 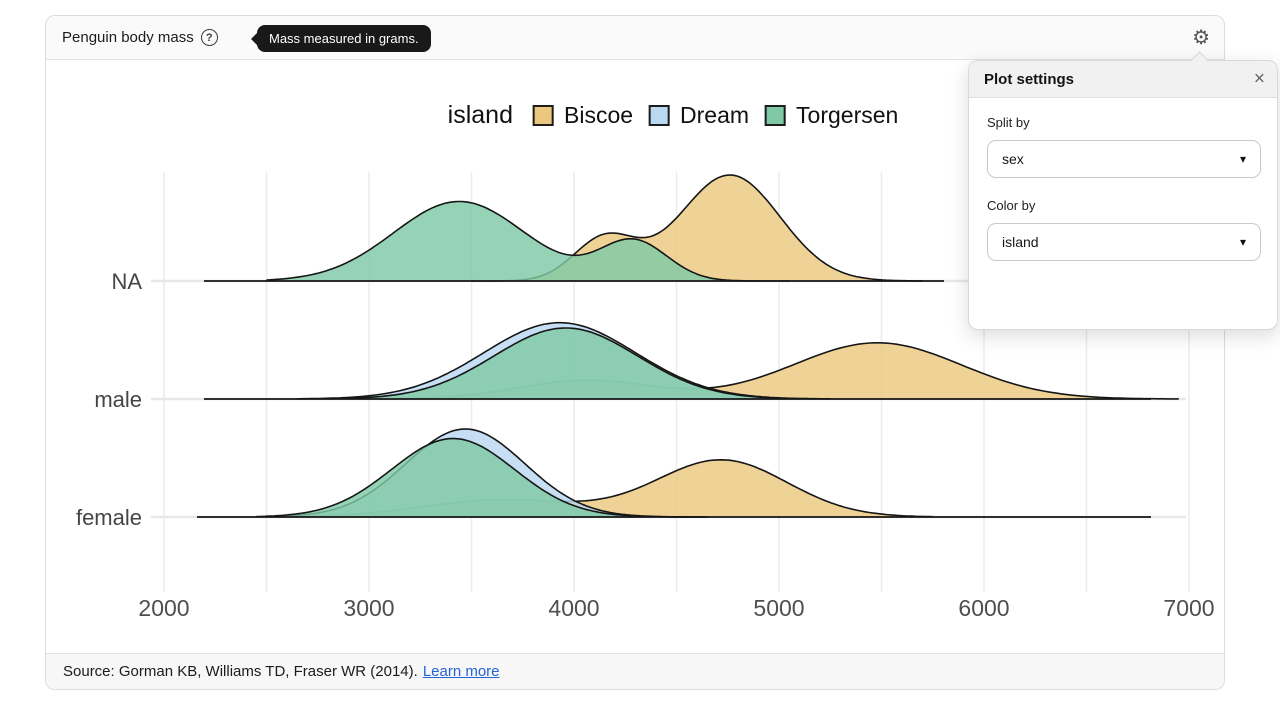 What do you see at coordinates (715, 115) in the screenshot?
I see `legend-label: Dream` at bounding box center [715, 115].